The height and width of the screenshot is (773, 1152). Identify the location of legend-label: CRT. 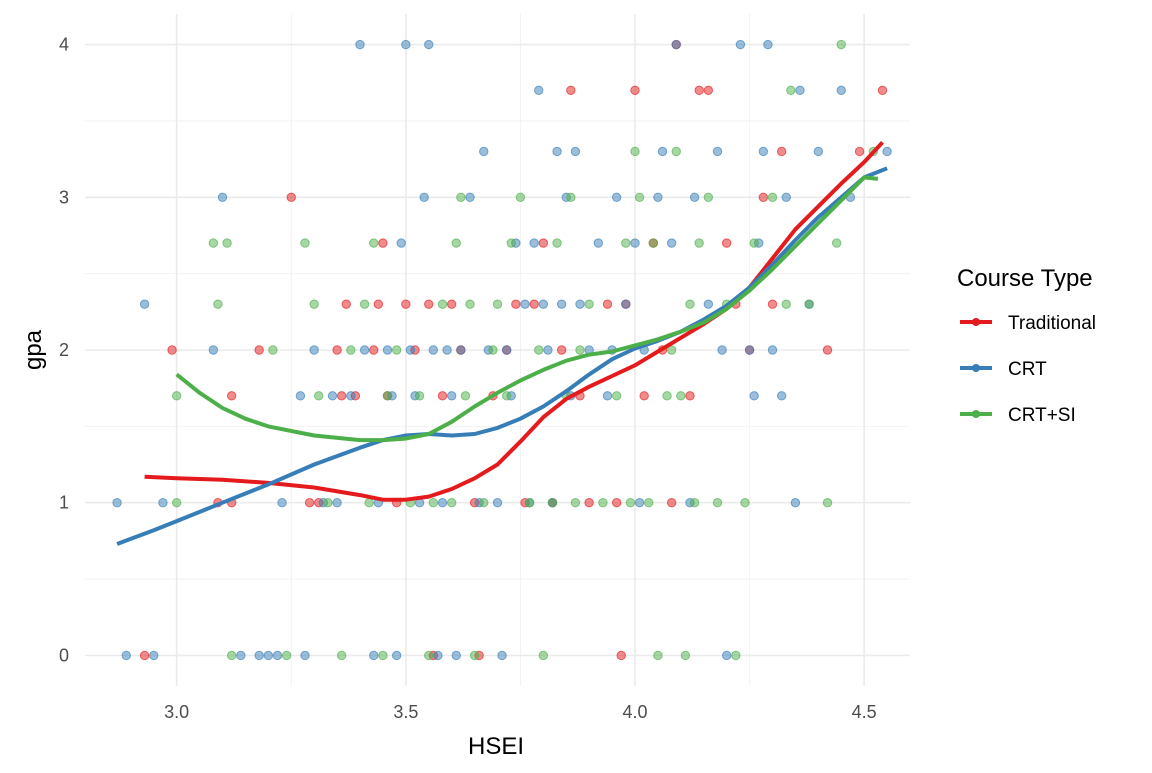
(1027, 369).